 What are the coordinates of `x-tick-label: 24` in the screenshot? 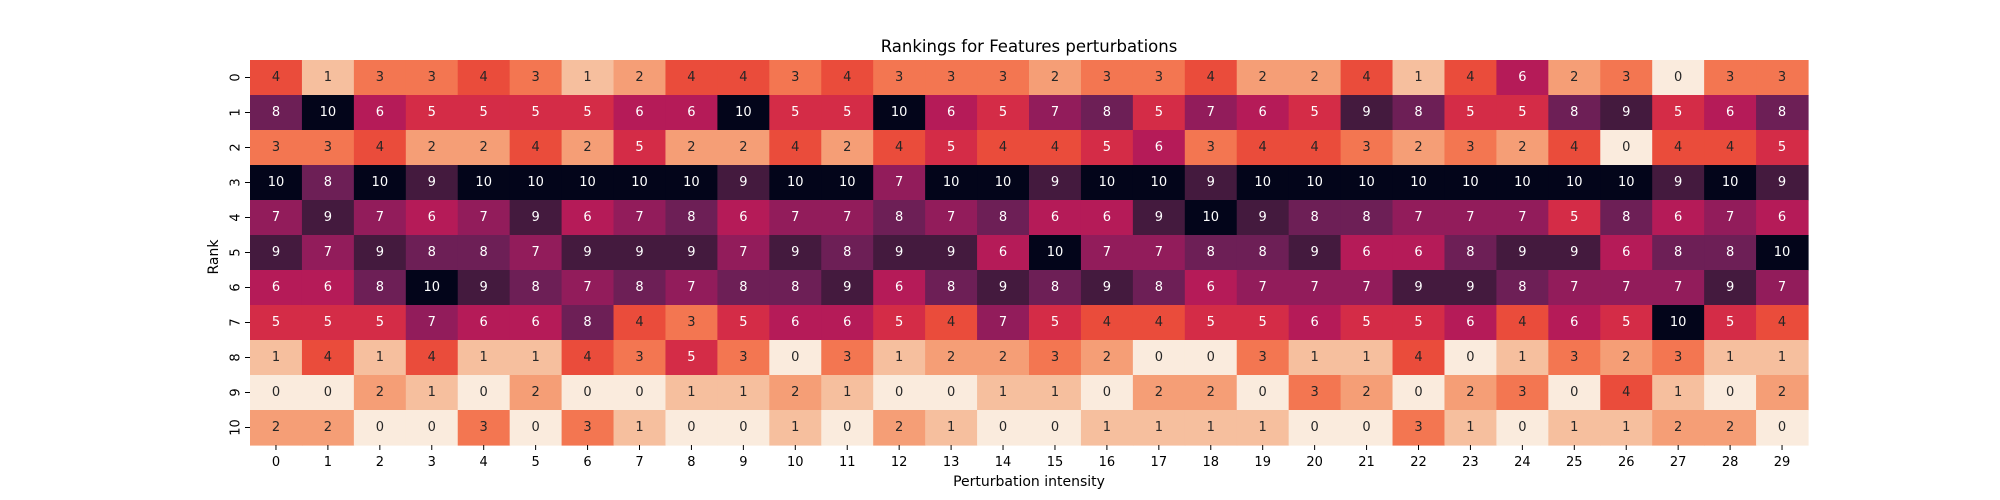 It's located at (1522, 462).